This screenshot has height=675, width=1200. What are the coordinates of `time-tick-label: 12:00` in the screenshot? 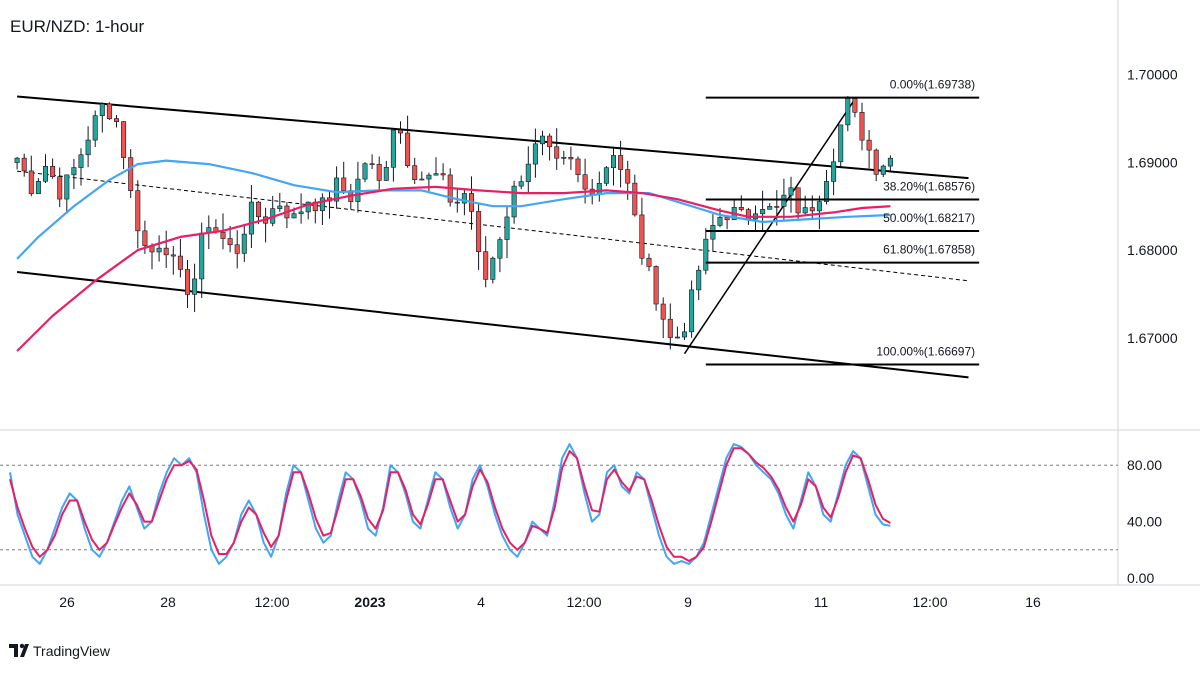 It's located at (583, 602).